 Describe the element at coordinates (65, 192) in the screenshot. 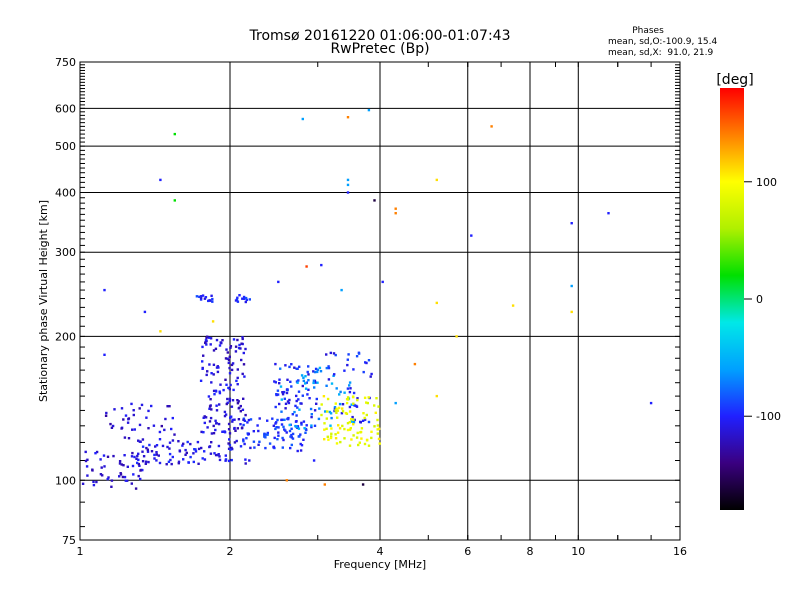

I see `y-tick-label: 400` at that location.